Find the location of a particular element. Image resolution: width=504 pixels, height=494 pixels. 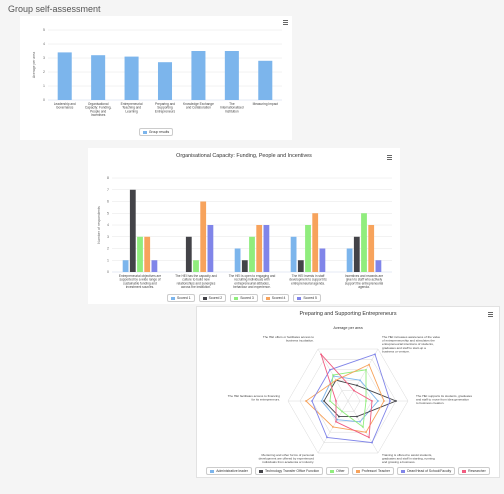

legend-item: Scored 5 is located at coordinates (307, 298).